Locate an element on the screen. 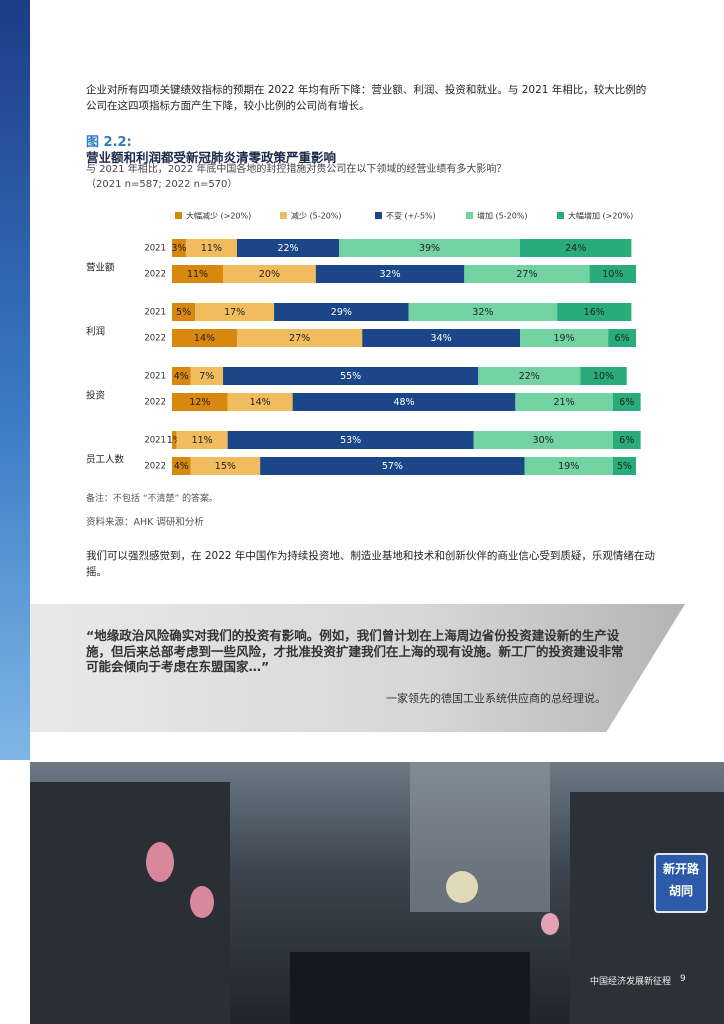 This screenshot has height=1024, width=724. quote-attribution: 一家领先的德国工业系统供应商的总经理说。 is located at coordinates (496, 698).